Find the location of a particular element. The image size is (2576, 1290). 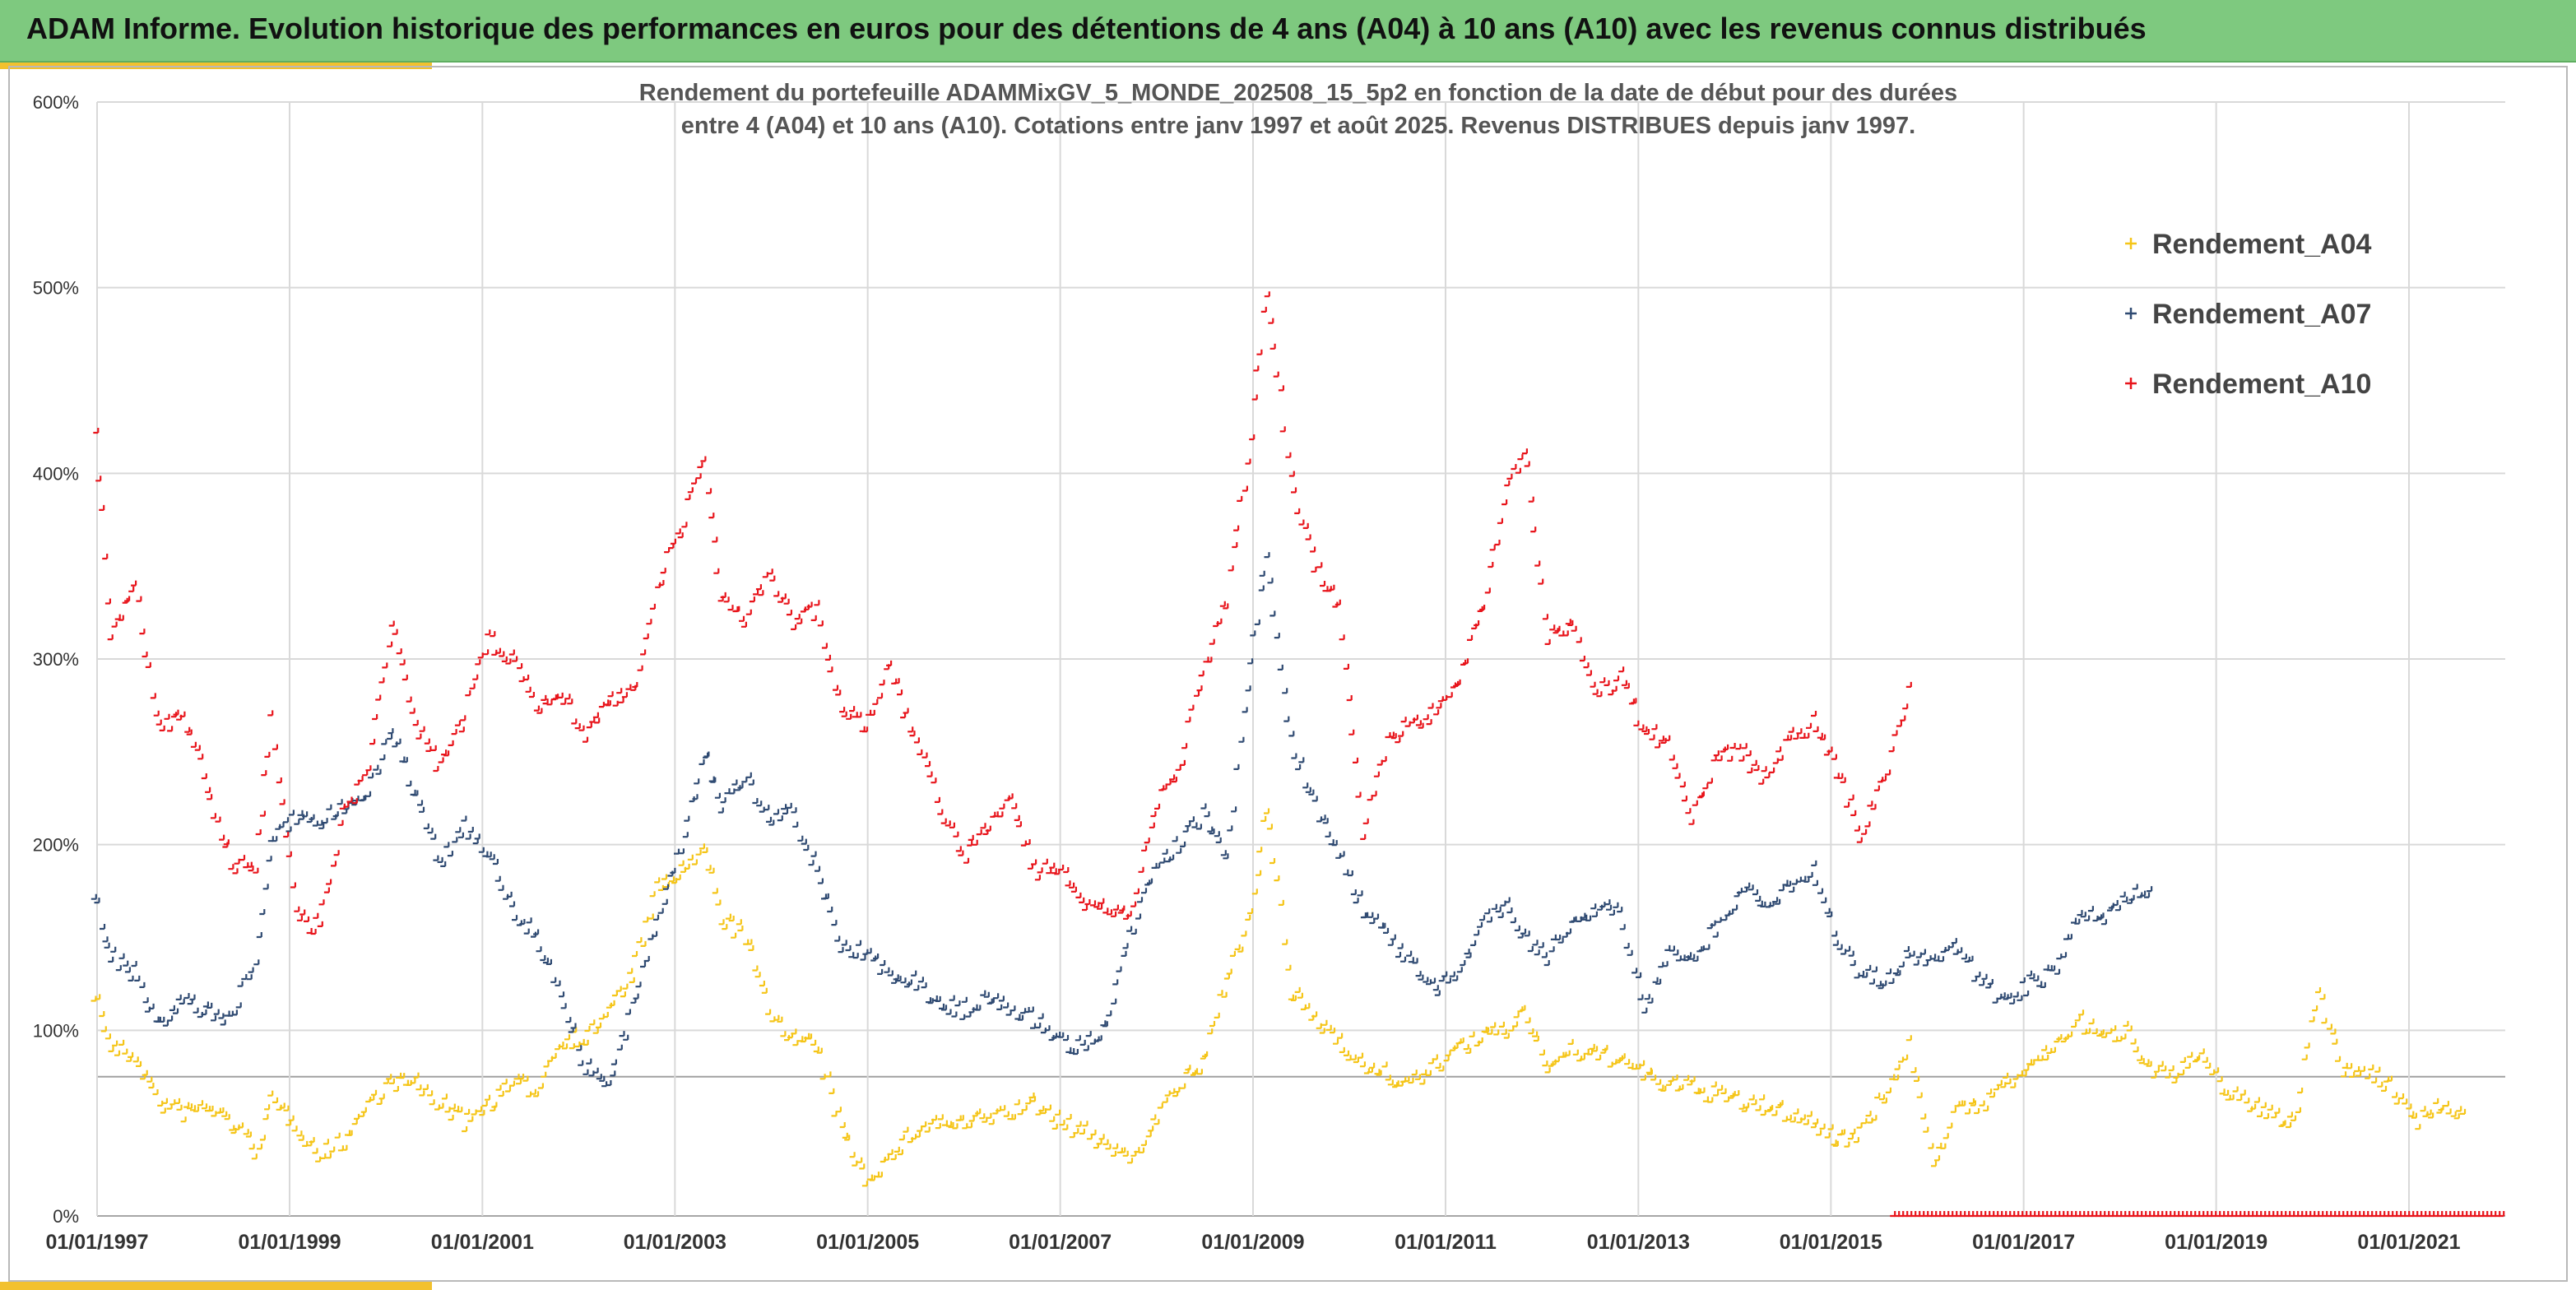

x-tick-label: 01/01/2013 is located at coordinates (1639, 1242).